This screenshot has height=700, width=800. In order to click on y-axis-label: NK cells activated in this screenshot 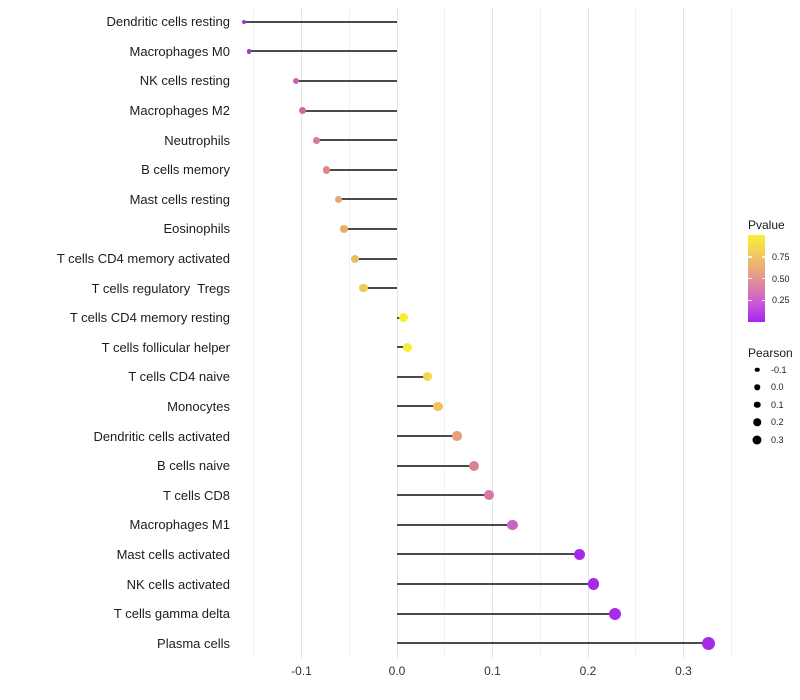, I will do `click(178, 584)`.